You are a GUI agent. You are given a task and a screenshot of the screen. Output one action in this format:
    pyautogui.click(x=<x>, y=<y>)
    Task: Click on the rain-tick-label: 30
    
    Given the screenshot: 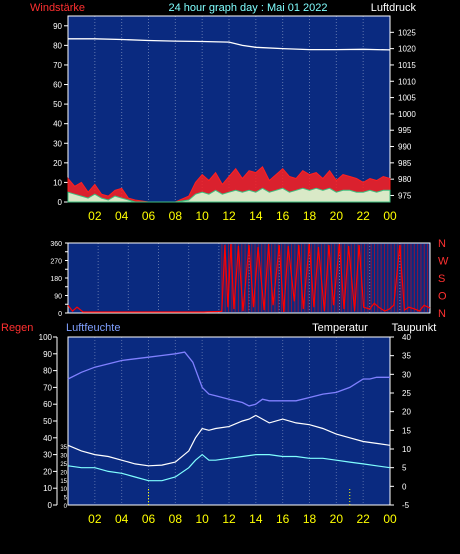 What is the action you would take?
    pyautogui.click(x=47, y=455)
    